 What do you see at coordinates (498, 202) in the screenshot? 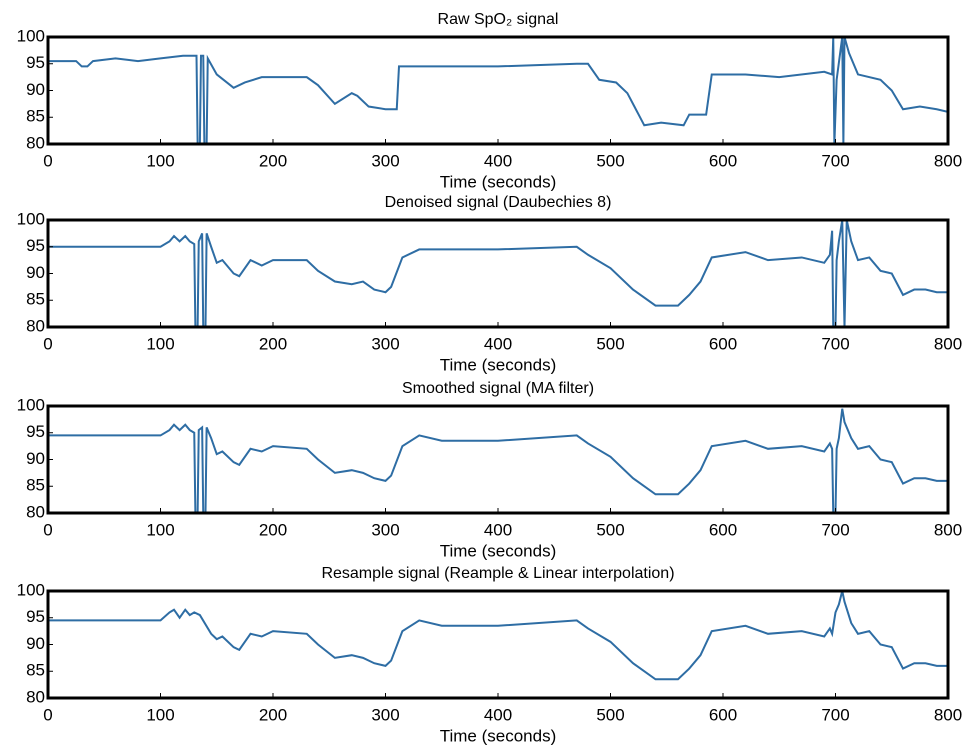
I see `subplot-title: Denoised signal (Daubechies 8)` at bounding box center [498, 202].